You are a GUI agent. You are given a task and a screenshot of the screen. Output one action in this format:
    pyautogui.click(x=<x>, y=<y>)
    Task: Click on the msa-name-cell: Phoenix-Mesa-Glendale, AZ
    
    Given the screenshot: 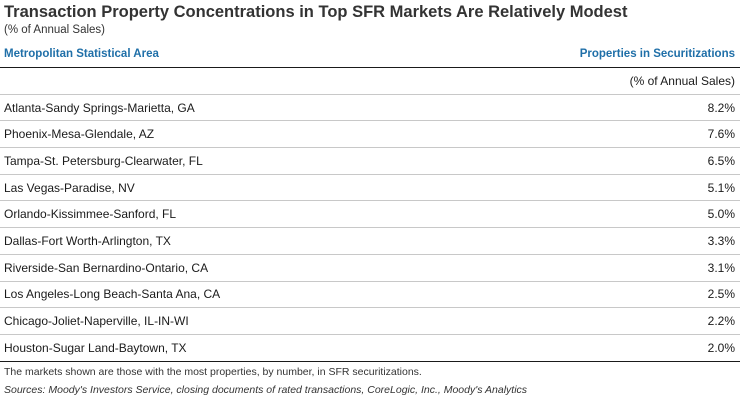 What is the action you would take?
    pyautogui.click(x=79, y=134)
    